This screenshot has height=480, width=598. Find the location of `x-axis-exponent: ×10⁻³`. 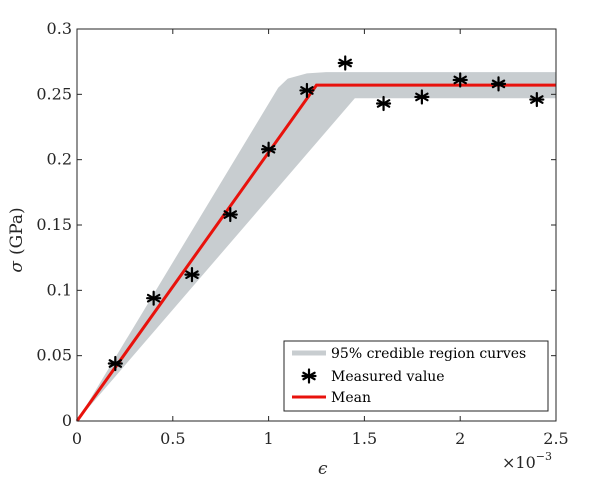

x-axis-exponent: ×10⁻³ is located at coordinates (527, 461).